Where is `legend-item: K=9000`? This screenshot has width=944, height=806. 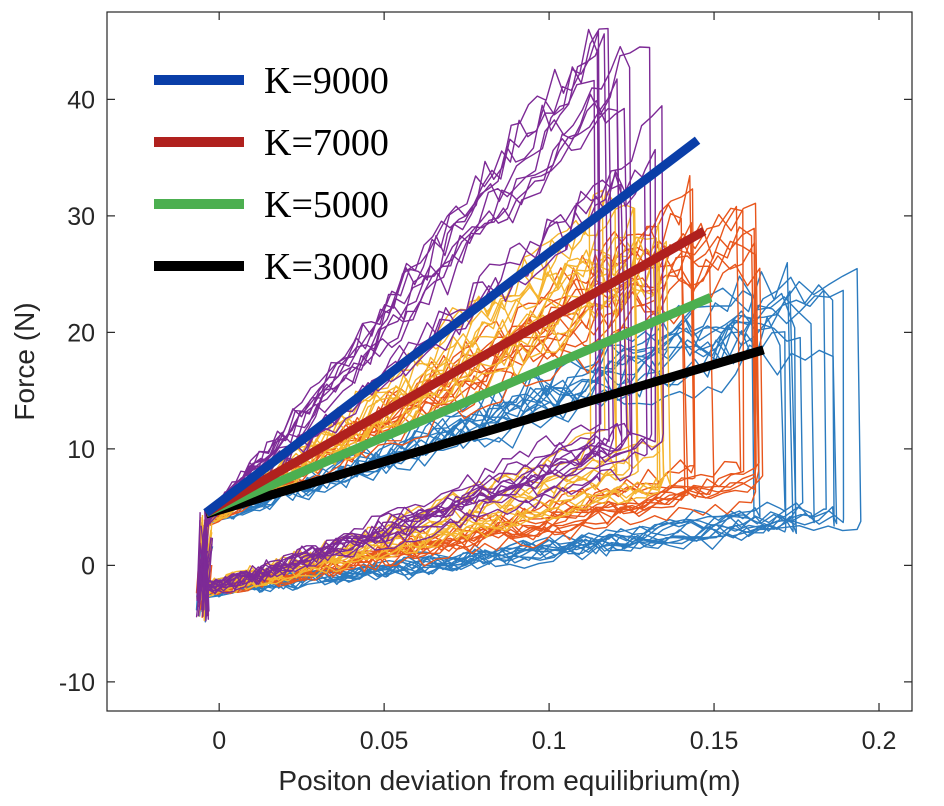
legend-item: K=9000 is located at coordinates (271, 81).